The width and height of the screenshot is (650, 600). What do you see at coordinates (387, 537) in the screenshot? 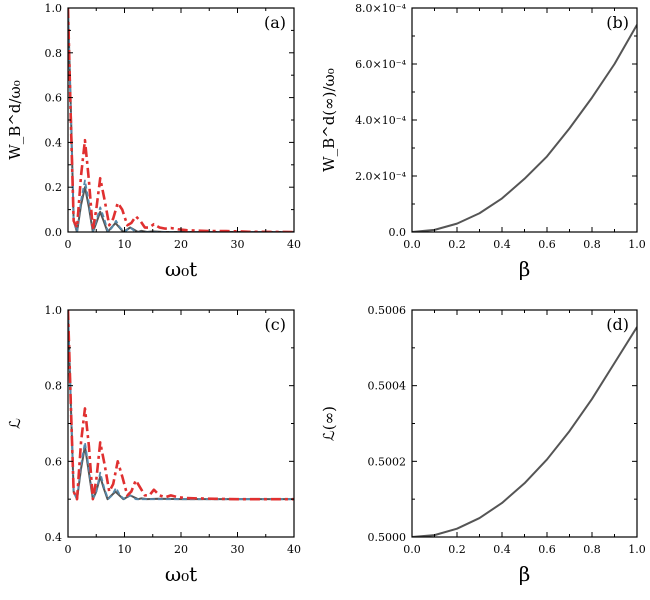
I see `y-tick-label: 0.5000` at bounding box center [387, 537].